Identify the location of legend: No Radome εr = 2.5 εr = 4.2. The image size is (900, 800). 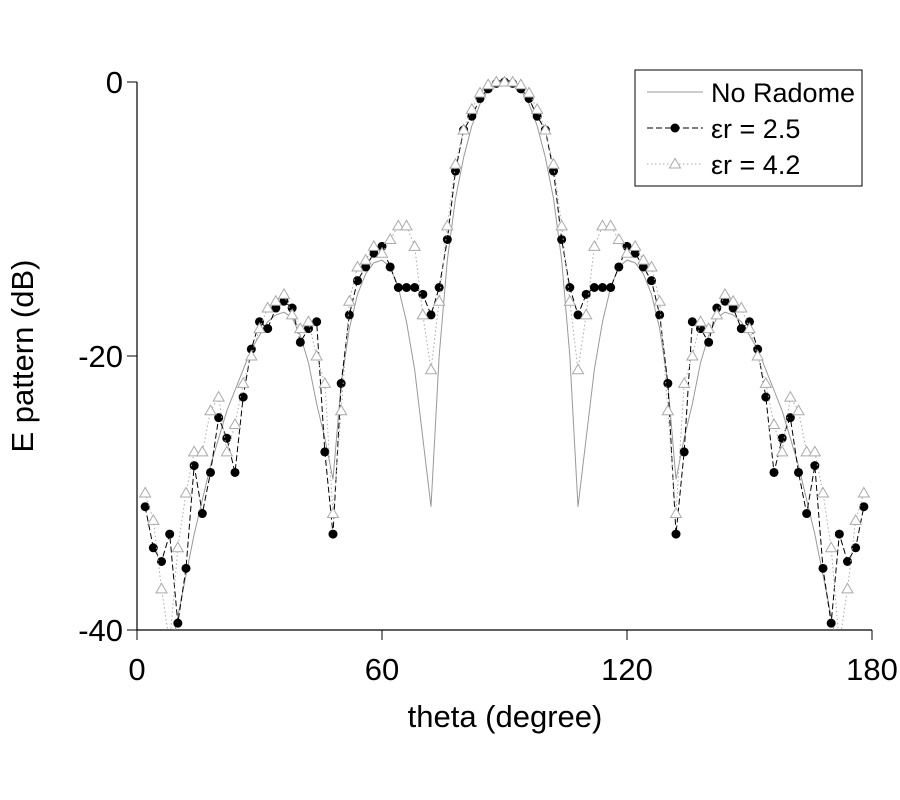
(748, 128).